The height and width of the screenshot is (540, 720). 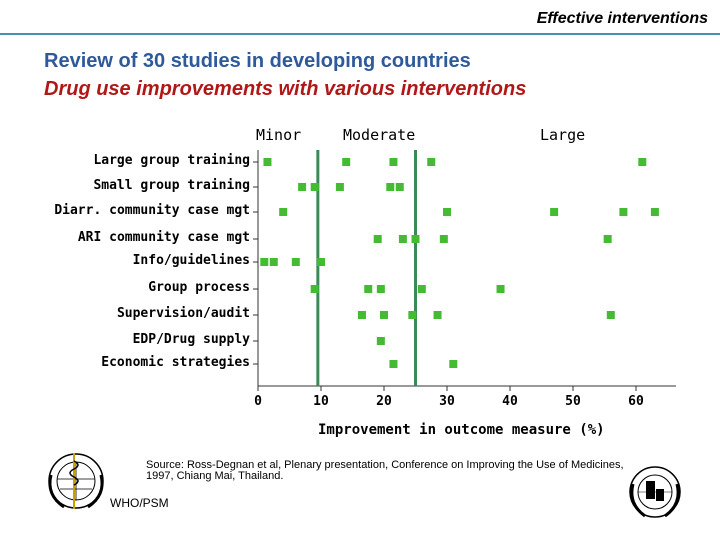 I want to click on header-rule, so click(x=360, y=34).